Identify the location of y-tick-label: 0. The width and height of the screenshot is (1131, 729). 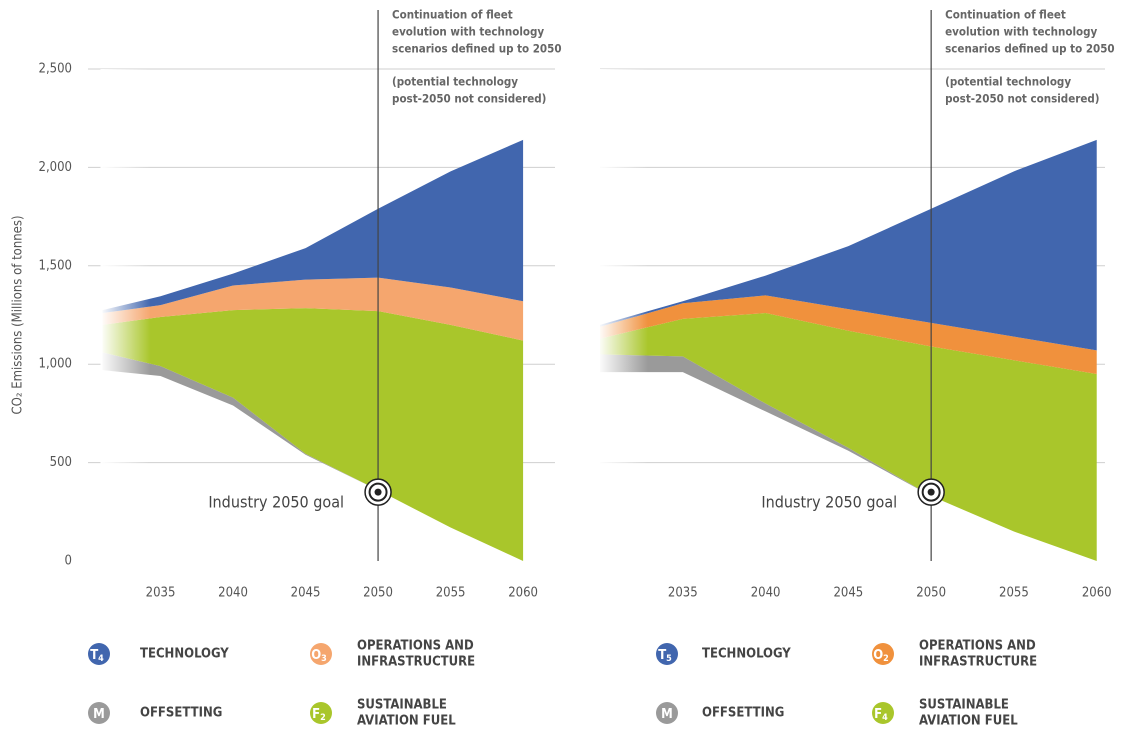
(68, 561).